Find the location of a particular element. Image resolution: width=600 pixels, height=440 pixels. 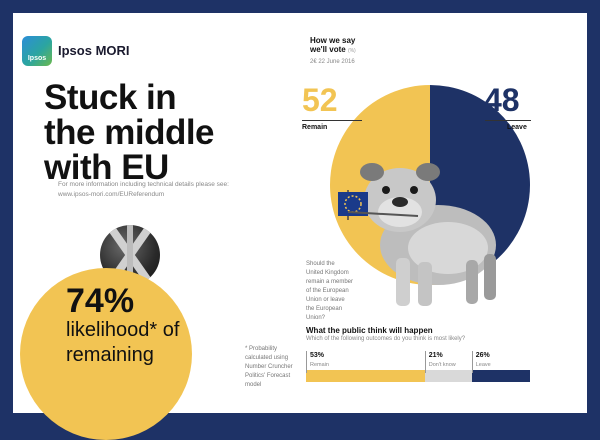

remain-value: 52 is located at coordinates (320, 100).